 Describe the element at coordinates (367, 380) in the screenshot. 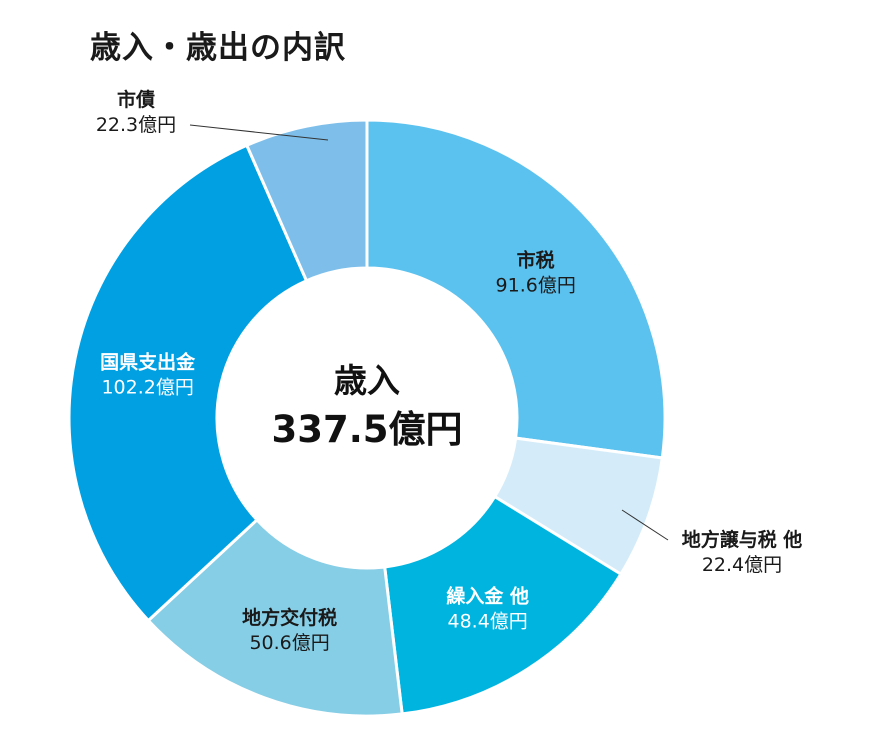

I see `center-label: 歳入` at that location.